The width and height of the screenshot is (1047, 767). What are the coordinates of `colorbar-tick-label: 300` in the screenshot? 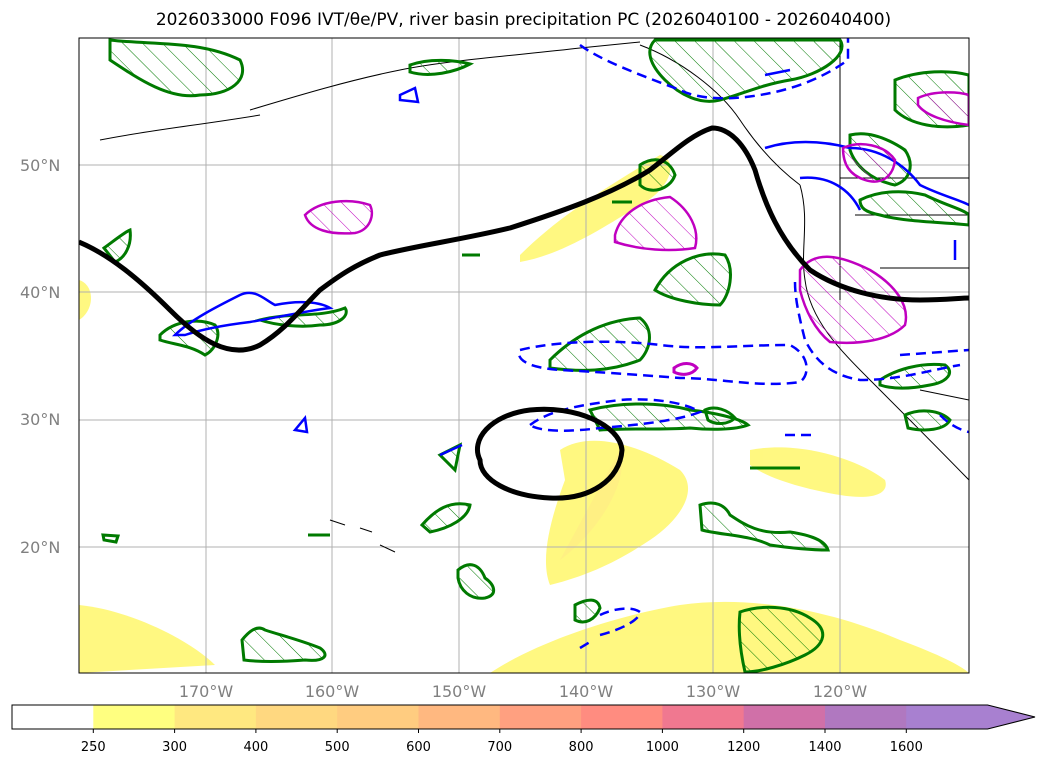 It's located at (175, 747).